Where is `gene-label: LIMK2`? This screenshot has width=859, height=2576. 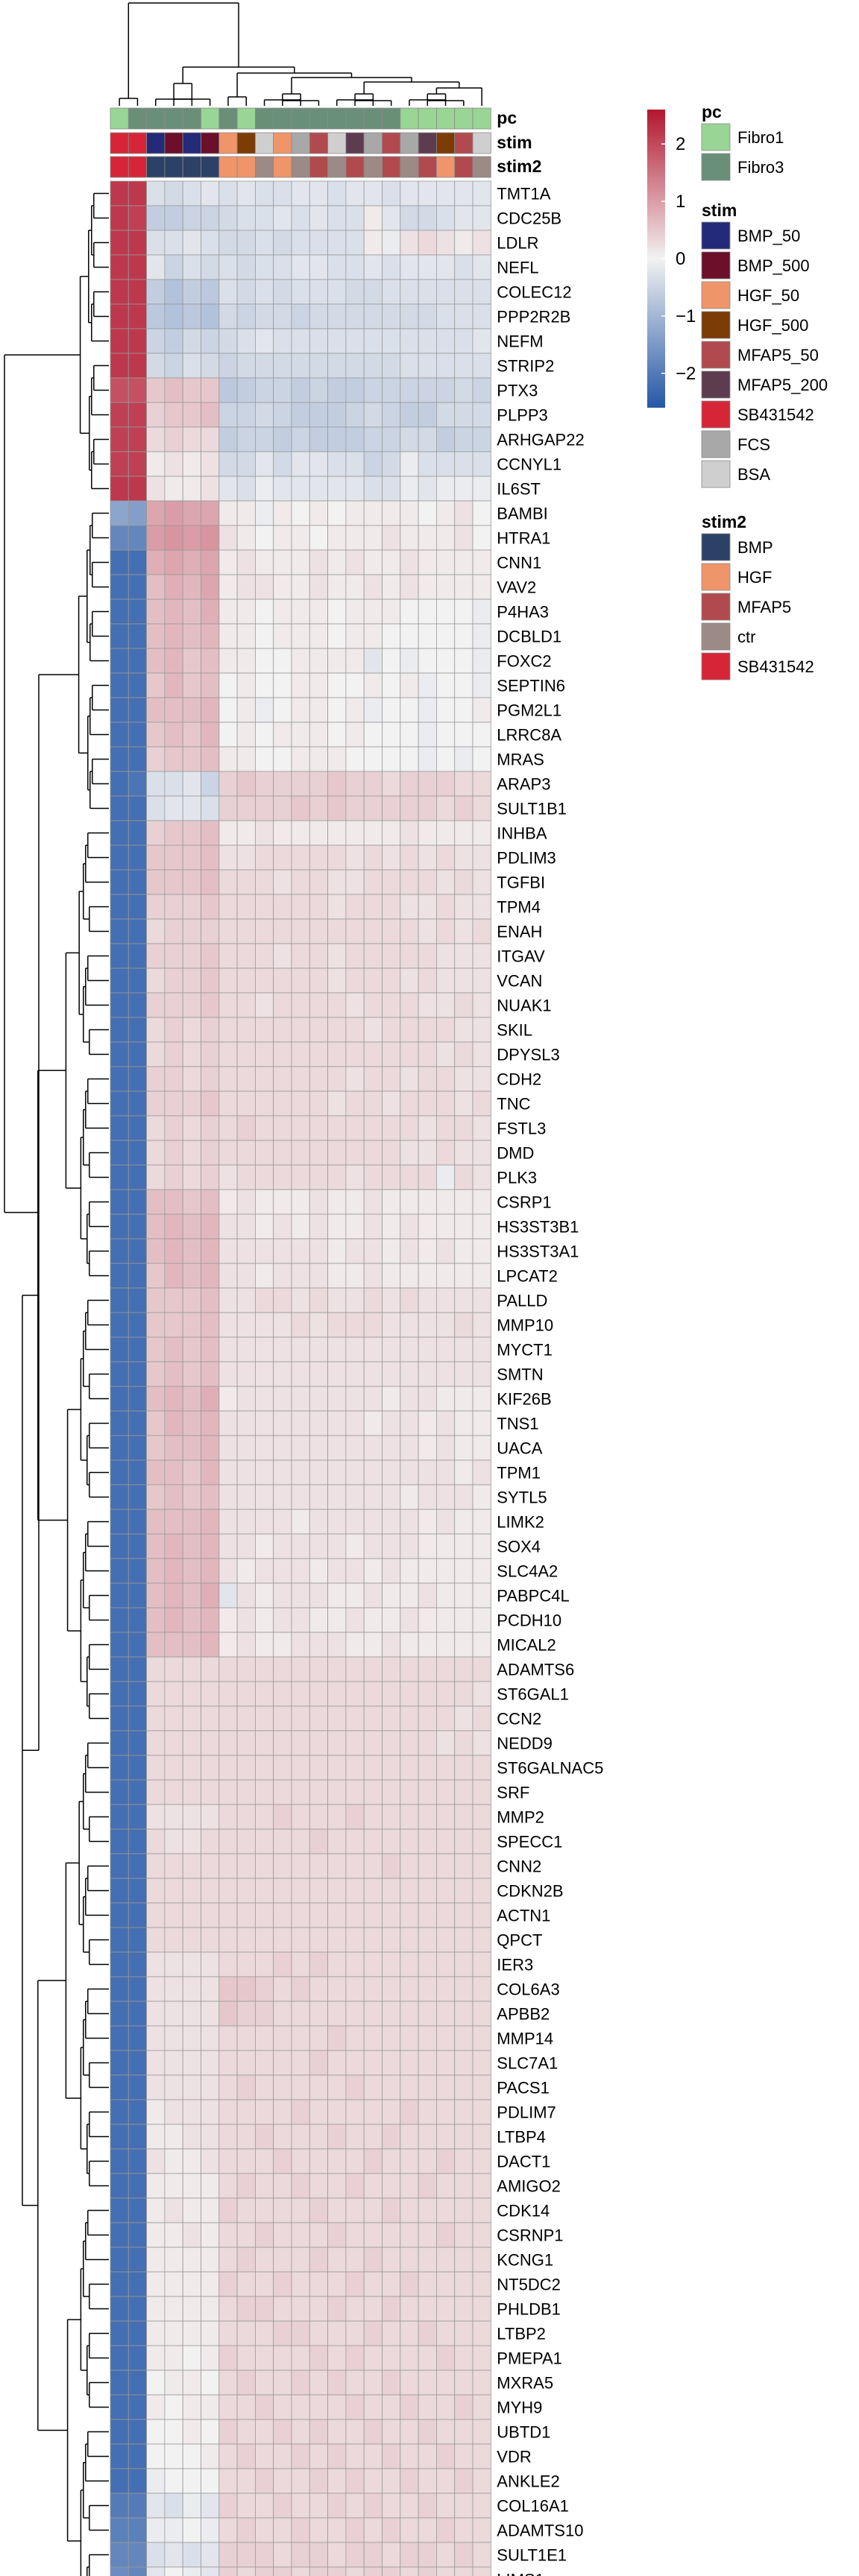
gene-label: LIMK2 is located at coordinates (520, 1522).